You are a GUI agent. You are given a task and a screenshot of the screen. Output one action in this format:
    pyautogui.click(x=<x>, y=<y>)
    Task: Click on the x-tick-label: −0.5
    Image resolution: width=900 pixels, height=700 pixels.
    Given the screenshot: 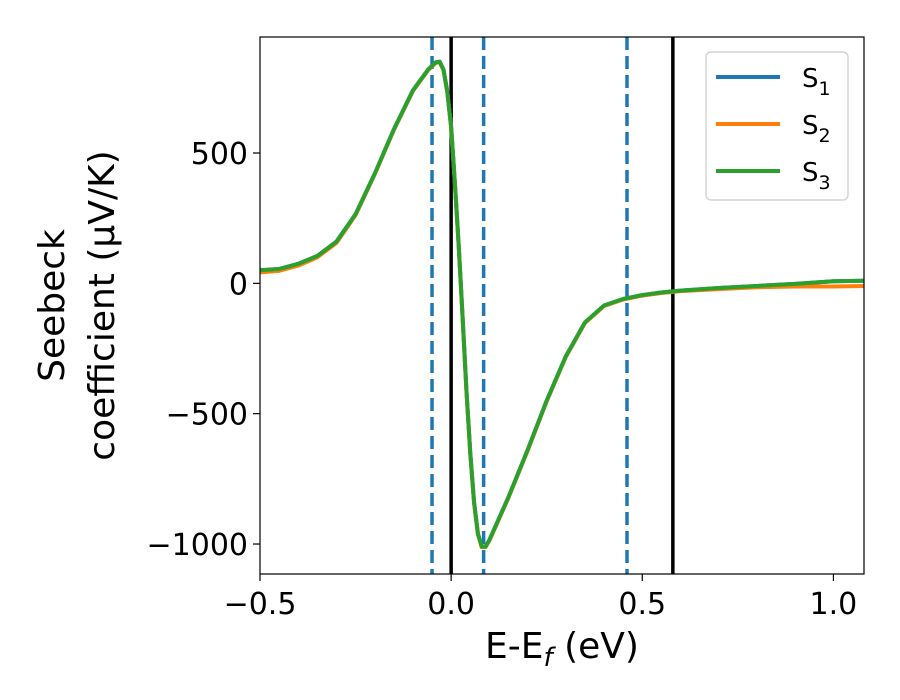 What is the action you would take?
    pyautogui.click(x=260, y=604)
    